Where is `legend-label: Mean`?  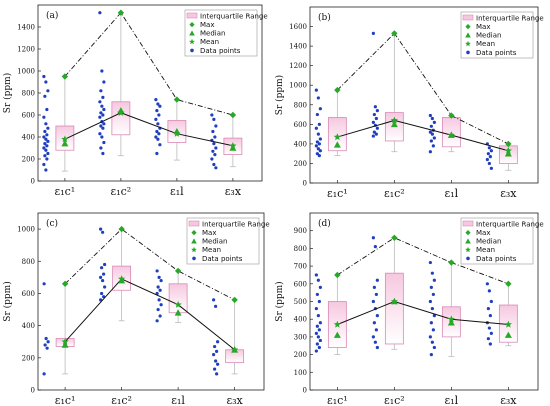
legend-label: Mean is located at coordinates (211, 250).